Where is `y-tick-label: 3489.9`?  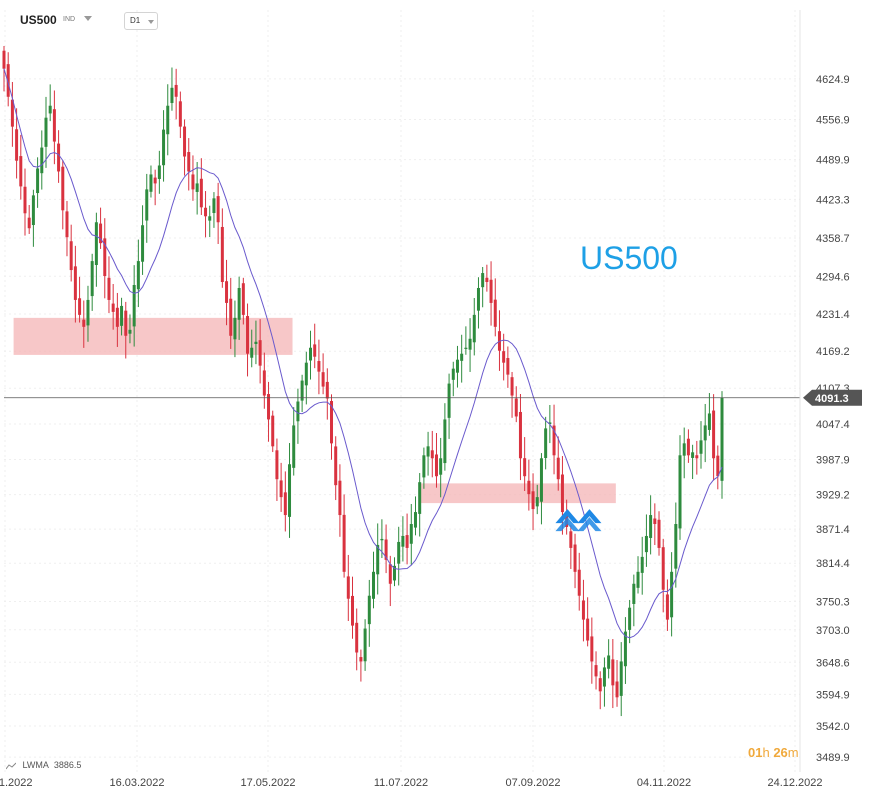
y-tick-label: 3489.9 is located at coordinates (833, 758).